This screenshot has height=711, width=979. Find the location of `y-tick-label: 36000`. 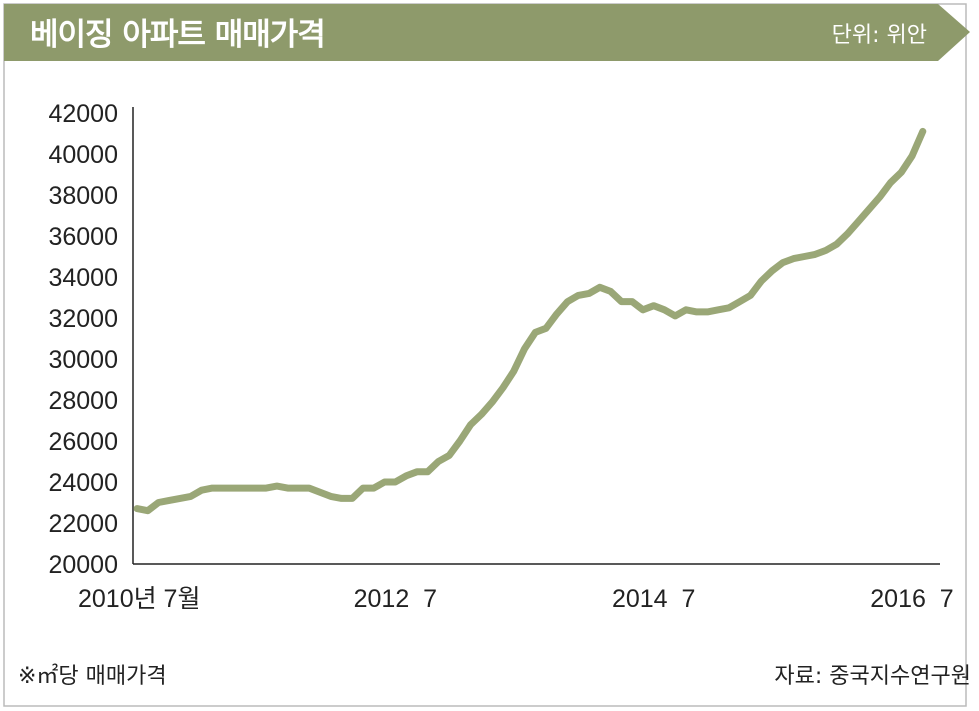

y-tick-label: 36000 is located at coordinates (83, 237).